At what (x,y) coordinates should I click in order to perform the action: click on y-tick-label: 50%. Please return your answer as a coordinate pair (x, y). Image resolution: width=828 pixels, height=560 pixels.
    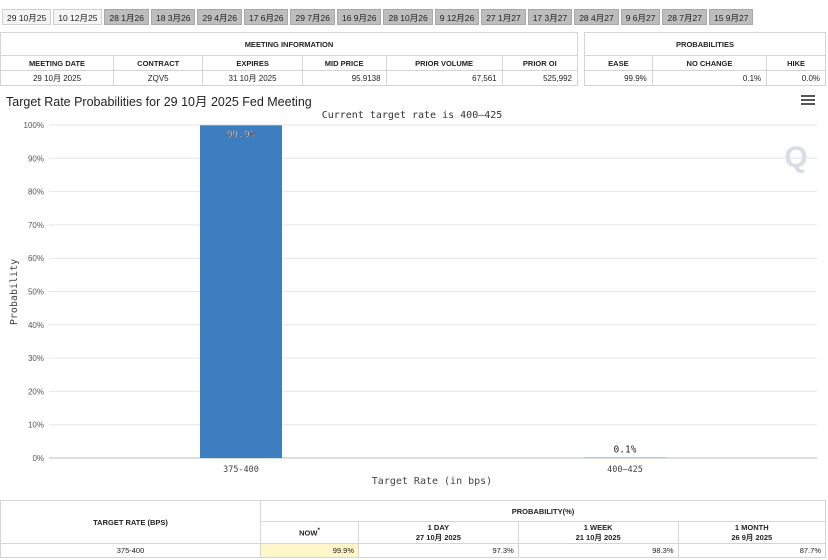
    Looking at the image, I should click on (36, 292).